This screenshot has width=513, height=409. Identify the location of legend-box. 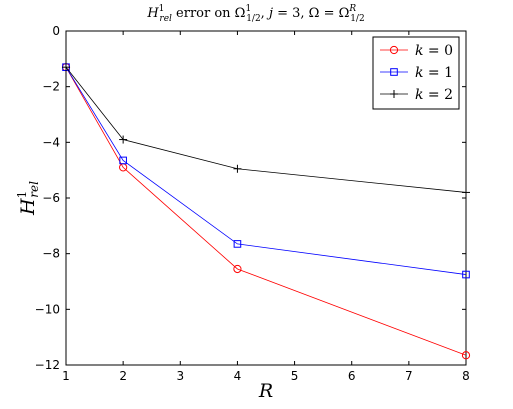
(416, 73).